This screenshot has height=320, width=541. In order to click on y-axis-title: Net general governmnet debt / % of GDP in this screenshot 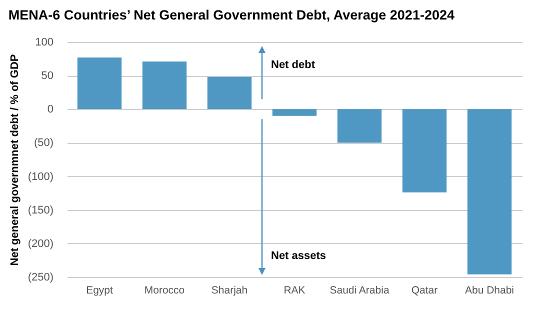, I will do `click(14, 160)`.